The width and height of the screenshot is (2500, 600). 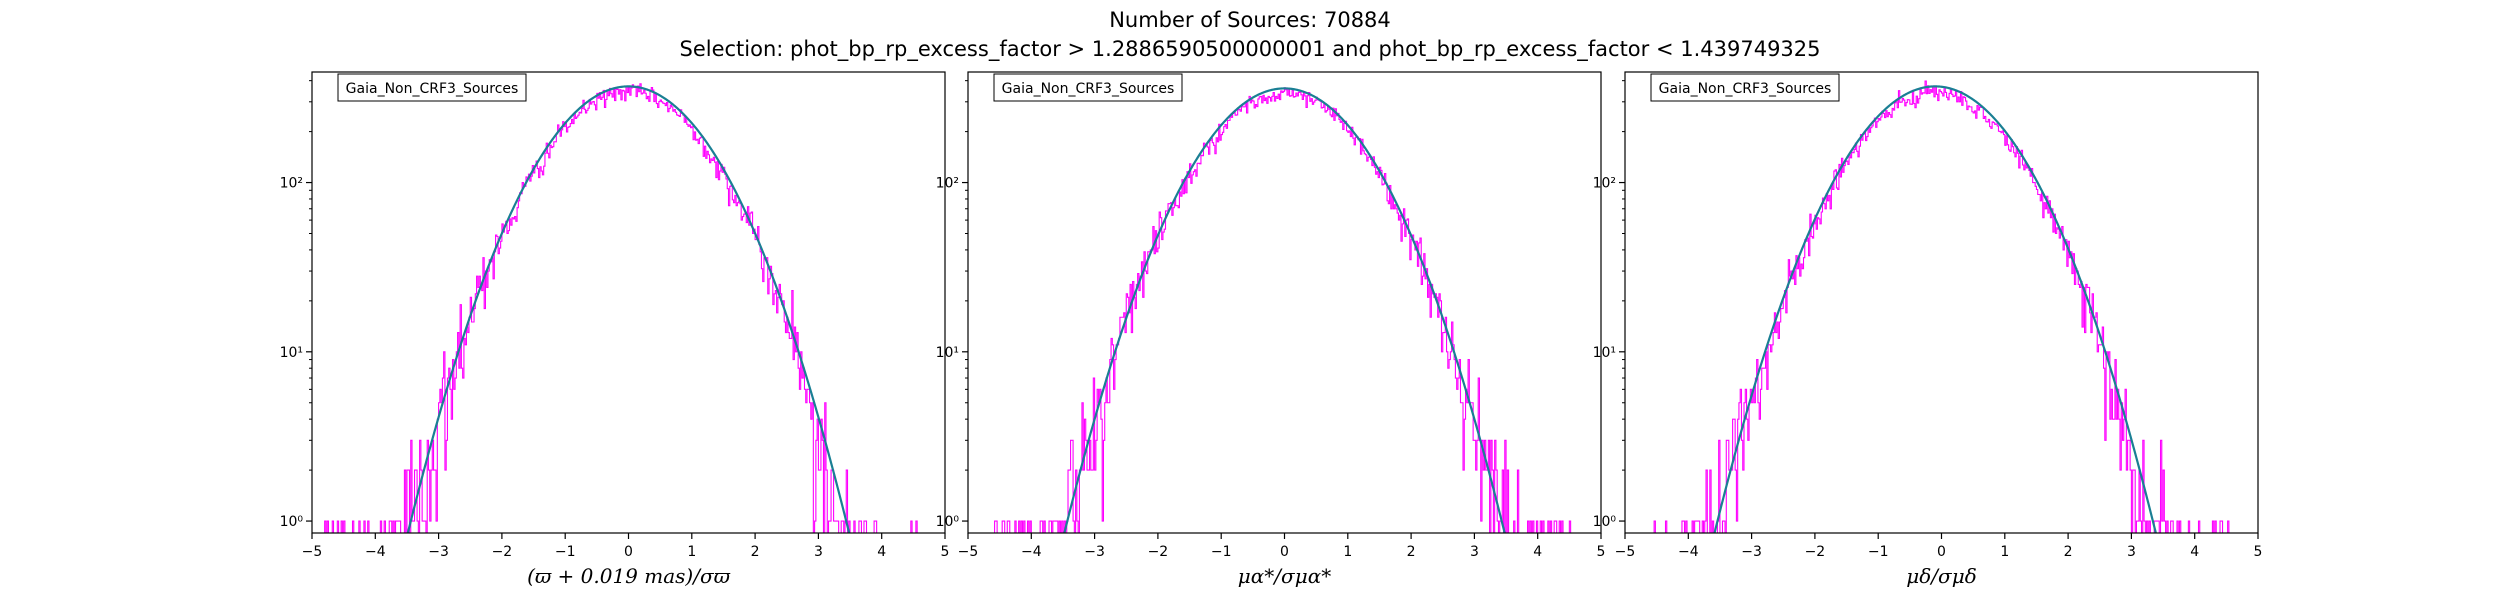 What do you see at coordinates (1250, 20) in the screenshot?
I see `figure-title: Number of Sources: 70884` at bounding box center [1250, 20].